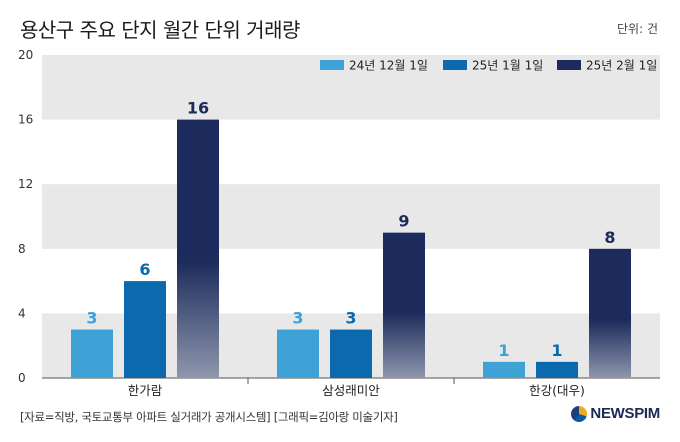 This screenshot has width=680, height=442. What do you see at coordinates (22, 378) in the screenshot?
I see `y-tick-label: 0` at bounding box center [22, 378].